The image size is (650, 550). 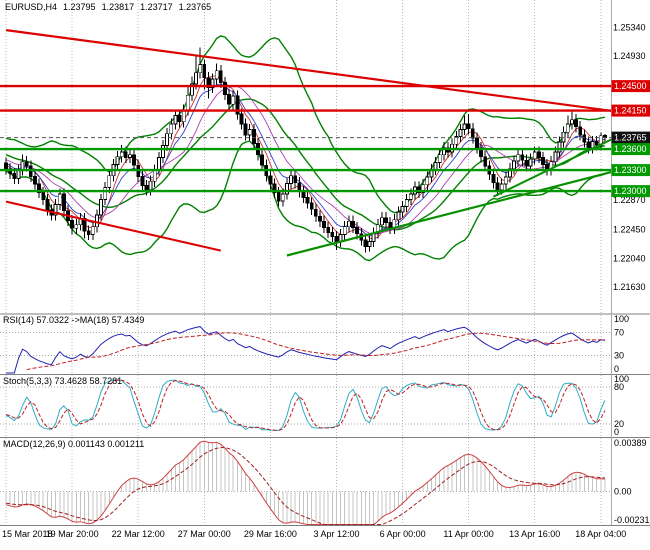 I want to click on time-scale-label: 6 Apr 00:00, so click(x=403, y=534).